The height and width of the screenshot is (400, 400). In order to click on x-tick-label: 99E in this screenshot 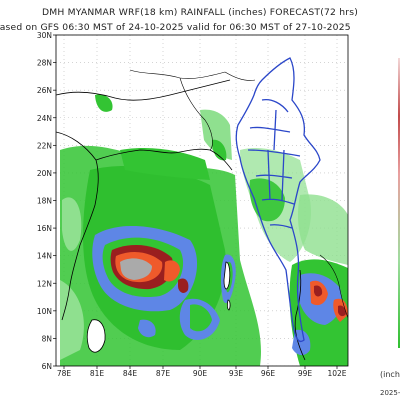, I will do `click(305, 373)`.